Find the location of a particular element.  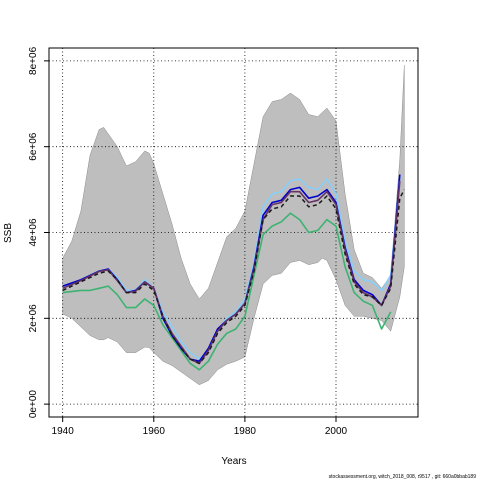

y-tick-label: 0e+00 is located at coordinates (33, 404).